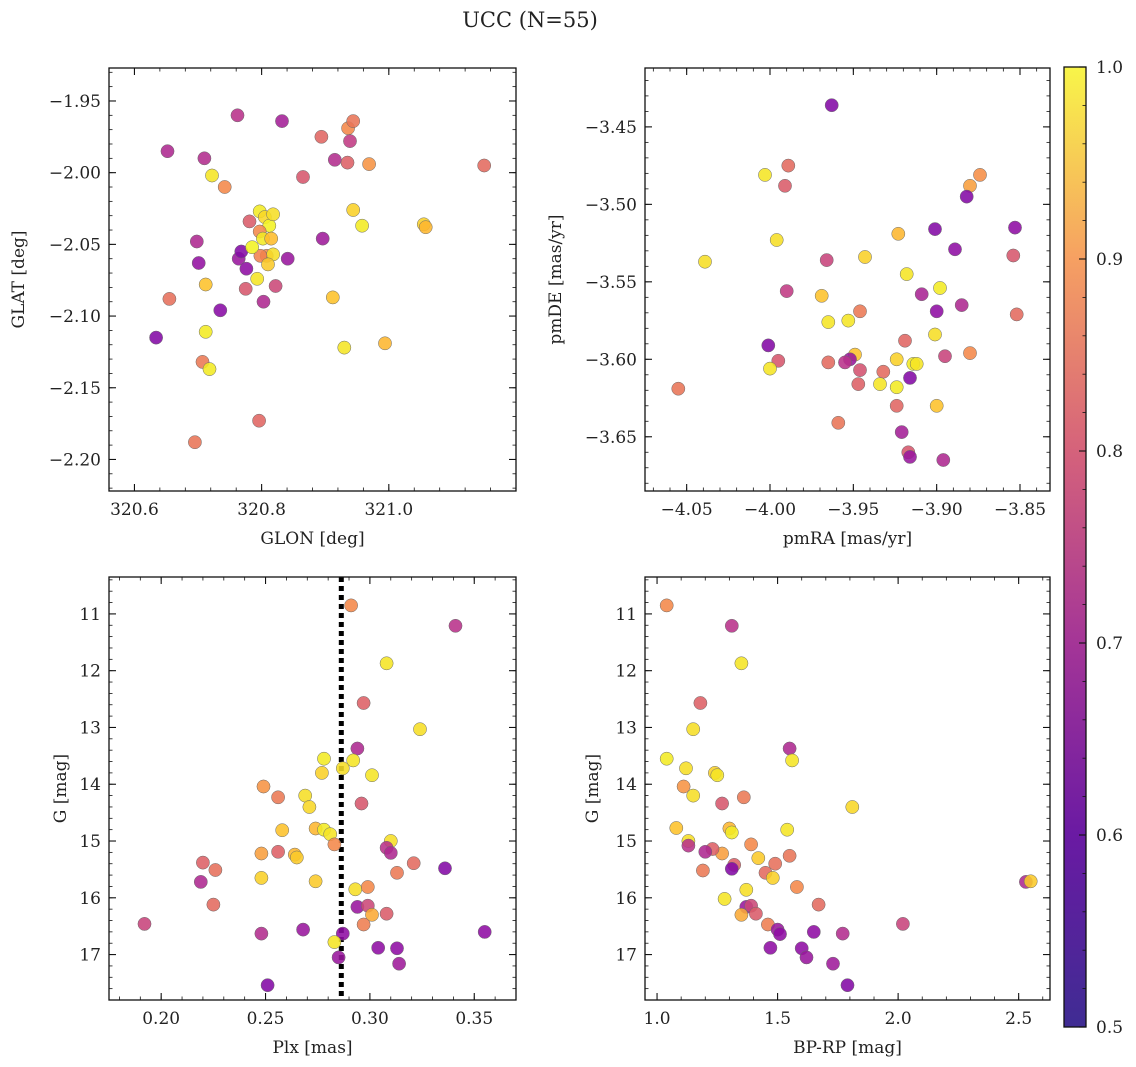 The width and height of the screenshot is (1136, 1067). What do you see at coordinates (1075, 547) in the screenshot?
I see `colorbar-frame` at bounding box center [1075, 547].